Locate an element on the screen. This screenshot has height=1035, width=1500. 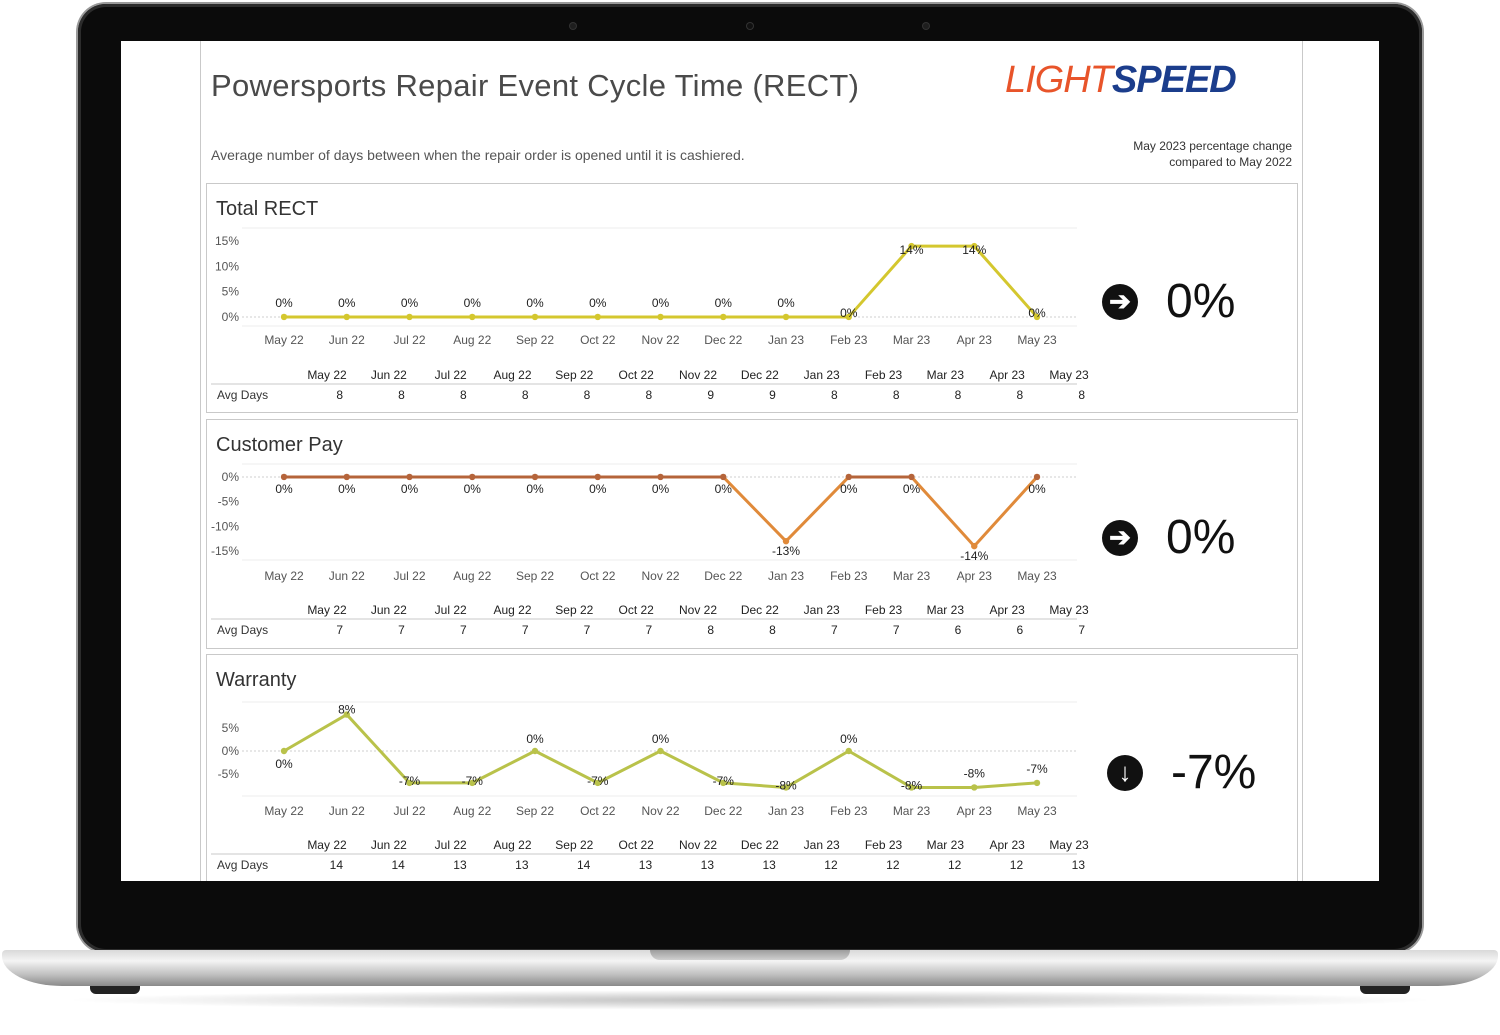
laptop-foot-left is located at coordinates (115, 990).